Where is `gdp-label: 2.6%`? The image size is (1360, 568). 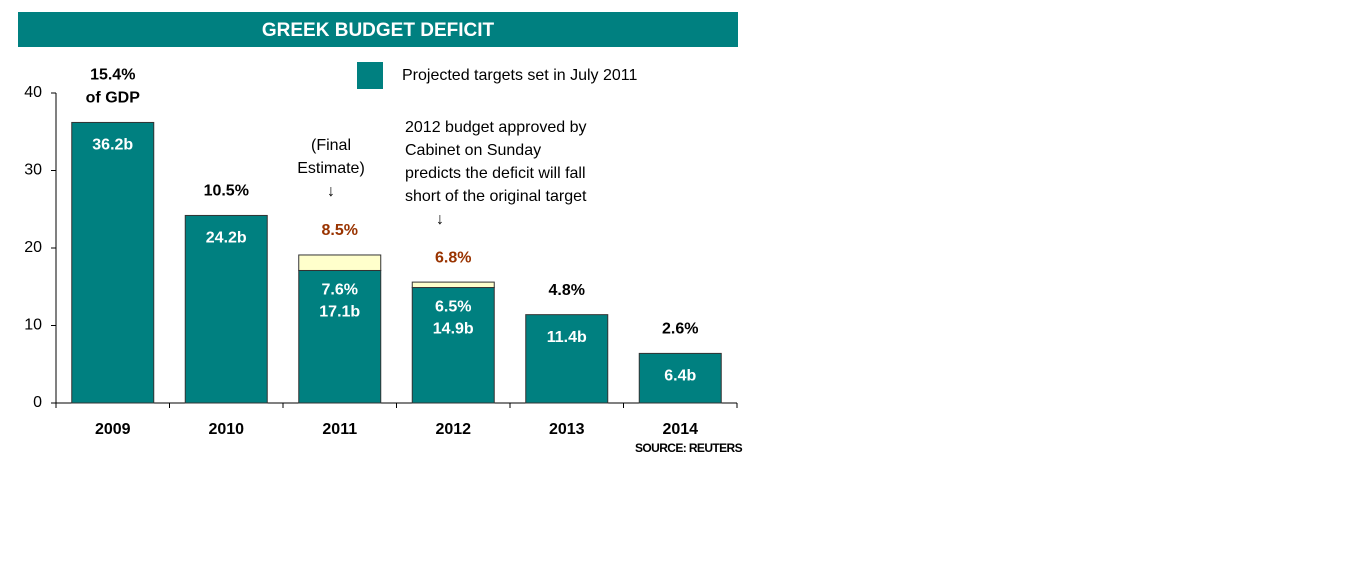
gdp-label: 2.6% is located at coordinates (680, 329).